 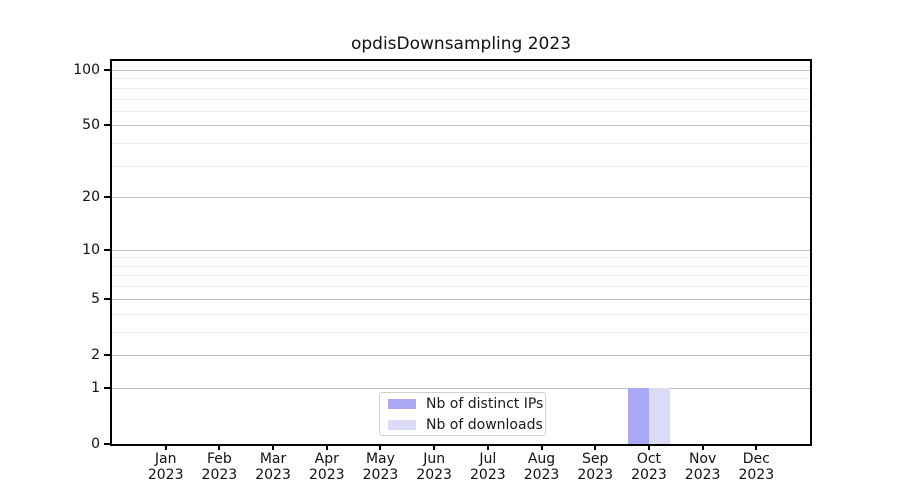 What do you see at coordinates (462, 414) in the screenshot?
I see `legend: Nb of distinct IPs Nb of downloads` at bounding box center [462, 414].